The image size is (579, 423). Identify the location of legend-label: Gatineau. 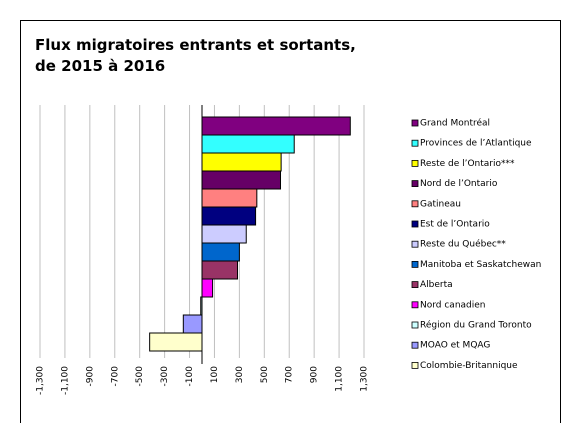
(440, 204).